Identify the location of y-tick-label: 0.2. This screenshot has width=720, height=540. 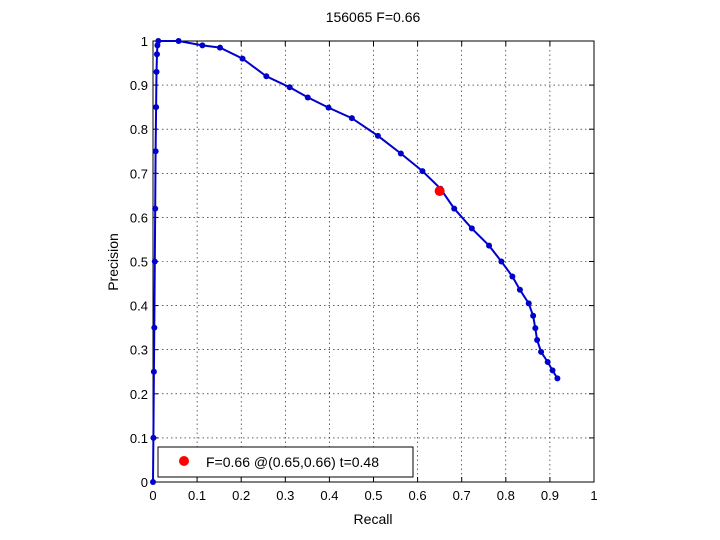
(139, 394).